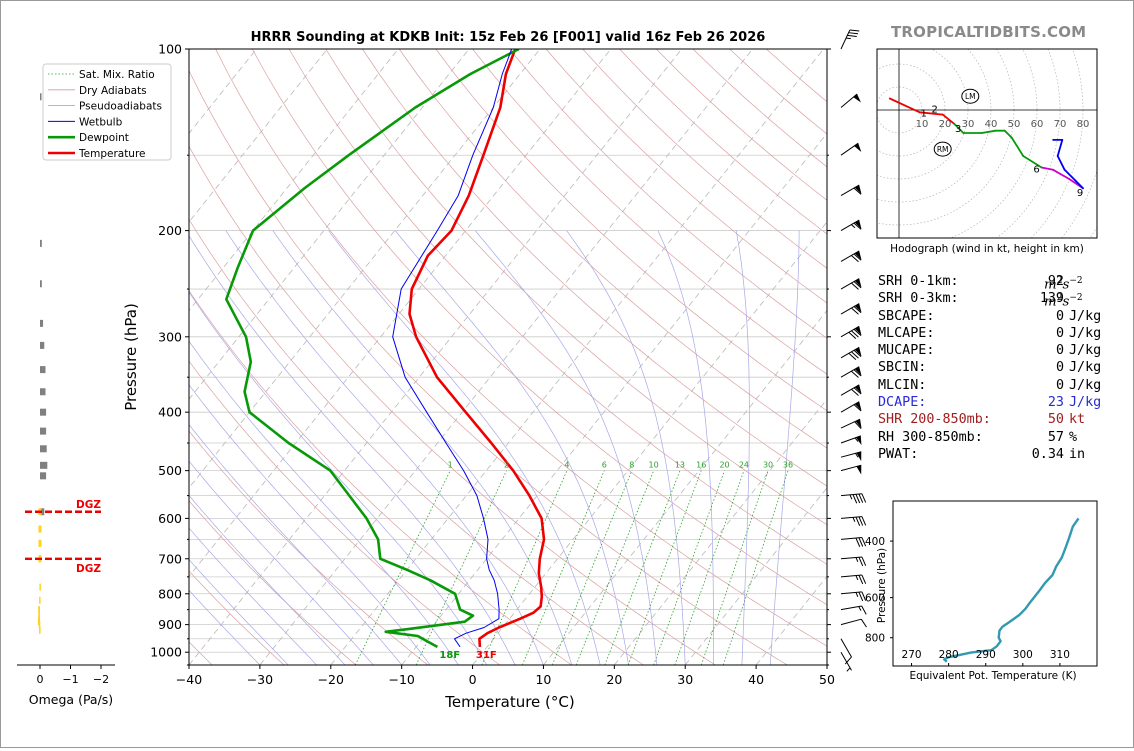  Describe the element at coordinates (614, 679) in the screenshot. I see `x-tick-label: 20` at that location.